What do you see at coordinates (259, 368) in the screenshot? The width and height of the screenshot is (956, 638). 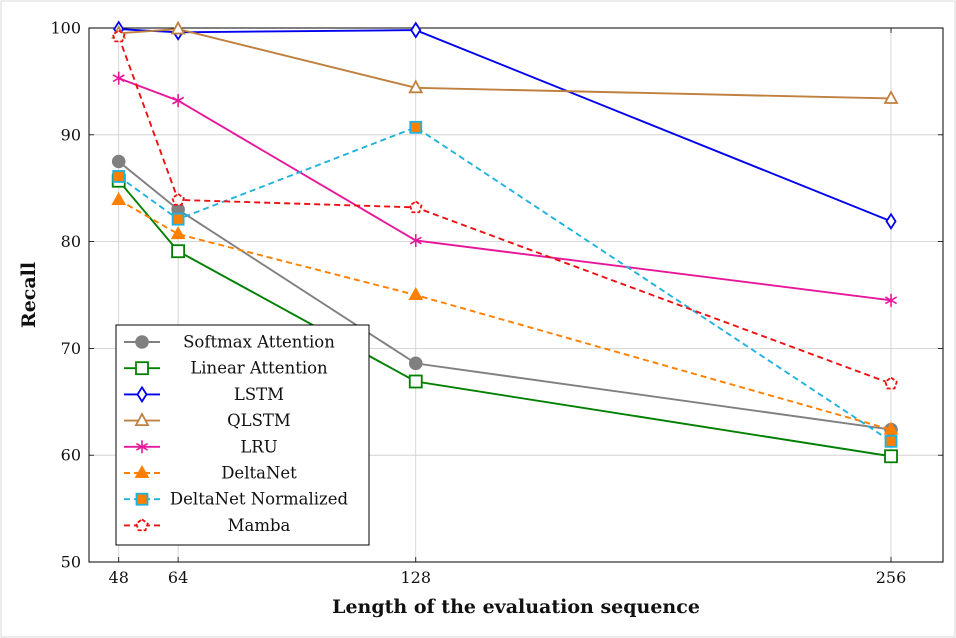 I see `legend-label: Linear Attention` at bounding box center [259, 368].